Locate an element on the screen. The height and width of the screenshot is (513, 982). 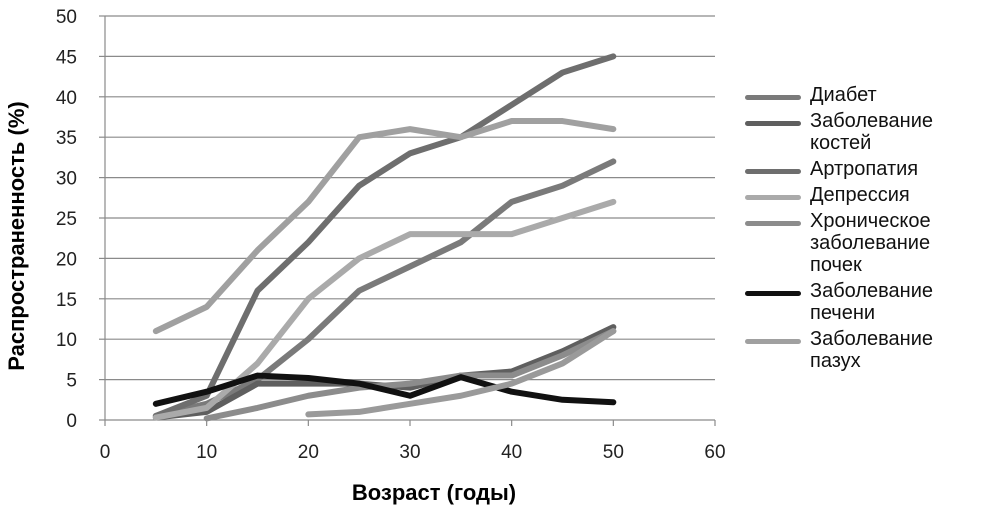
y-tick-label: 20 is located at coordinates (66, 259).